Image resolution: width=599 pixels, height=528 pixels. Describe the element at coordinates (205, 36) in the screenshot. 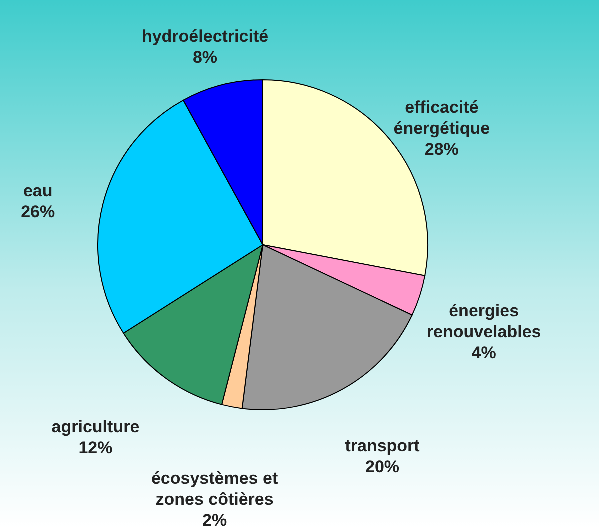

I see `slice-label: hydroélectricité` at that location.